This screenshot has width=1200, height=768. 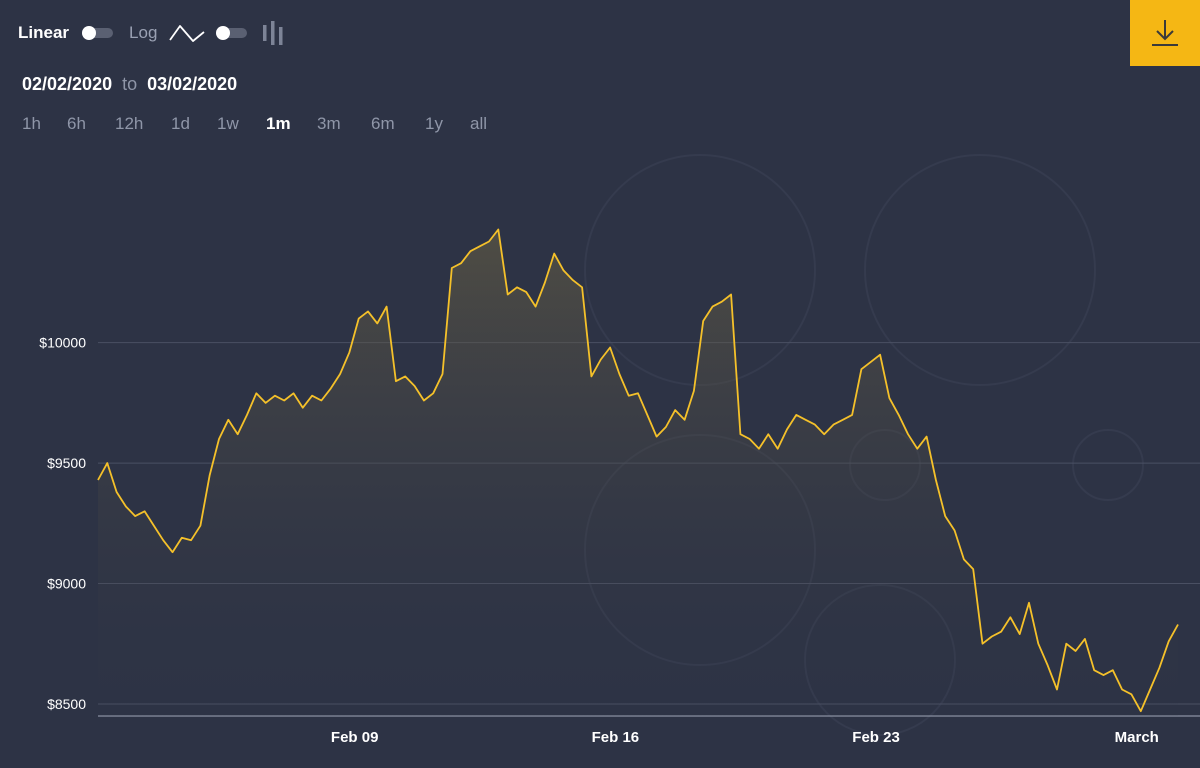 I want to click on scale-toggle, so click(x=98, y=33).